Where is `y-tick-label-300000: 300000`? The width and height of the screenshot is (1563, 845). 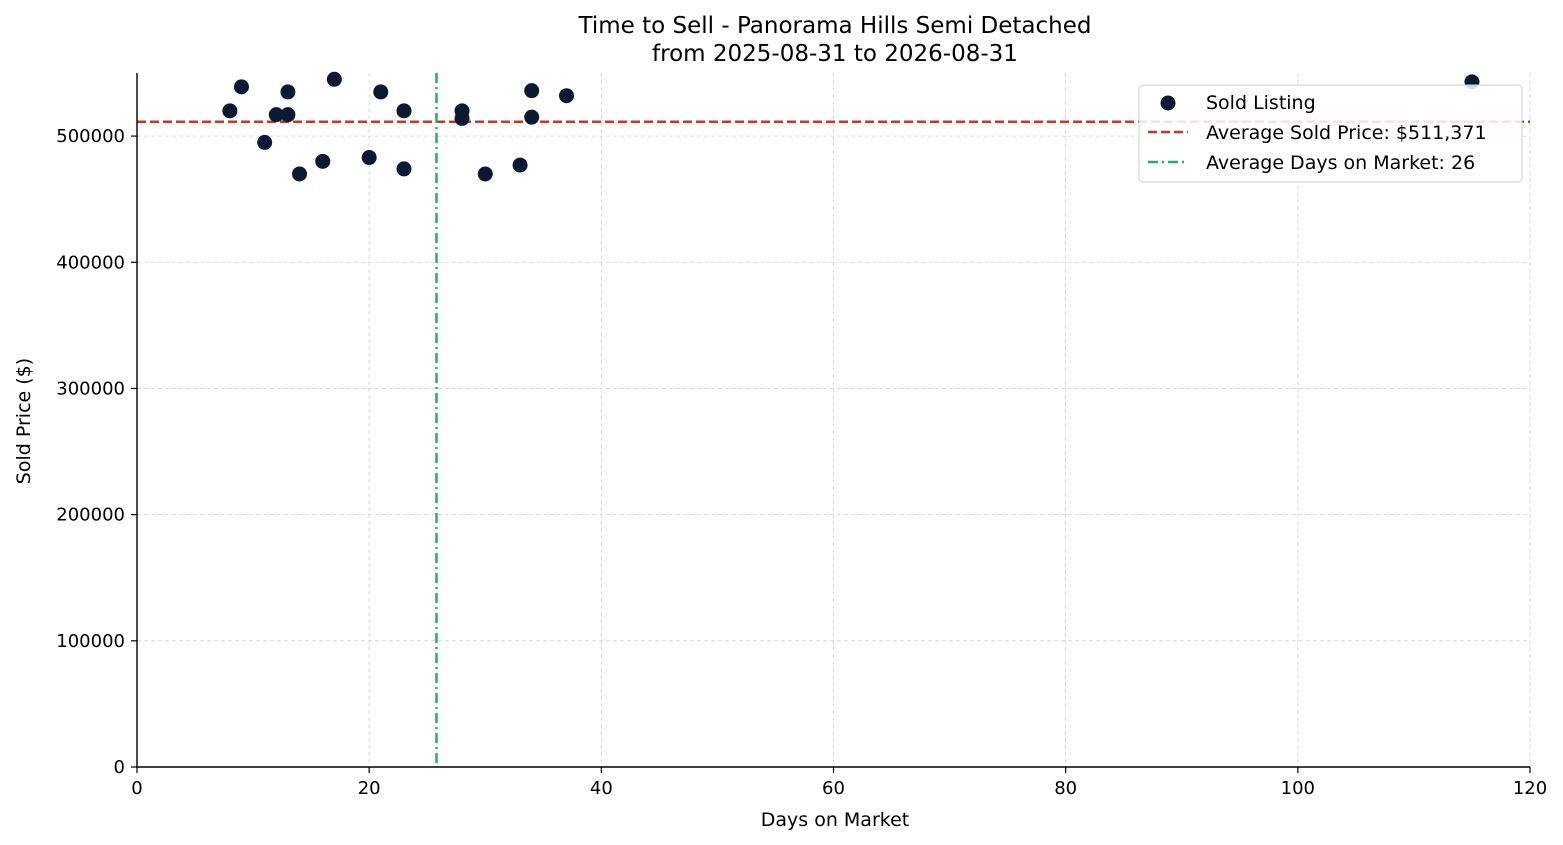
y-tick-label-300000: 300000 is located at coordinates (90, 388).